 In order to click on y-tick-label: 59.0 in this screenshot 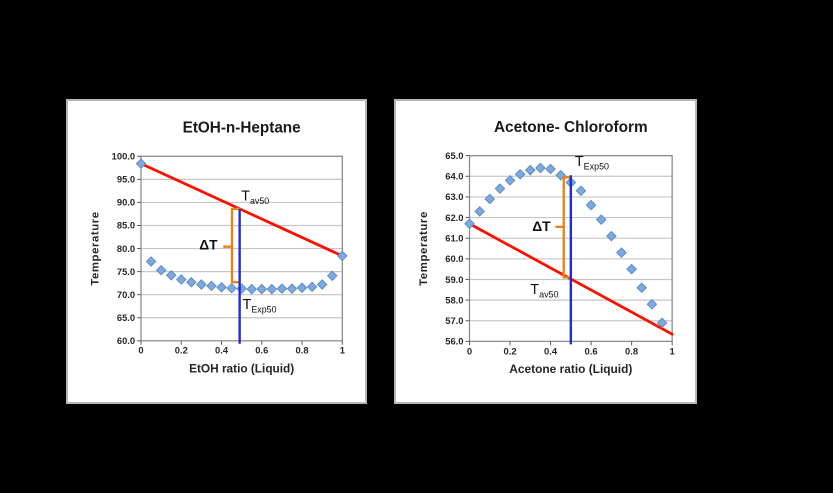, I will do `click(454, 279)`.